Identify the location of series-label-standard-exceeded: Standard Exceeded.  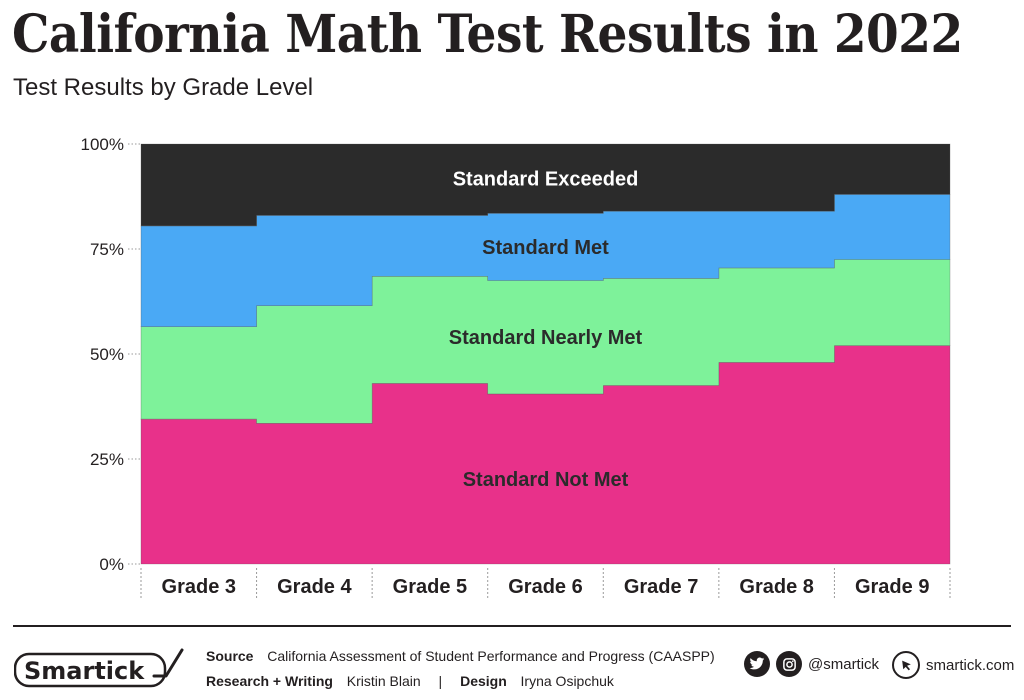
(546, 180).